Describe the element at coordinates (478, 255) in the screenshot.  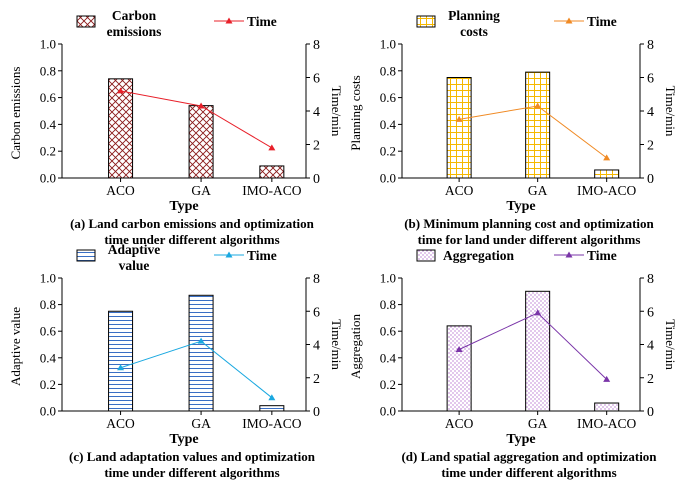
I see `legend-label-bar: Aggregation` at that location.